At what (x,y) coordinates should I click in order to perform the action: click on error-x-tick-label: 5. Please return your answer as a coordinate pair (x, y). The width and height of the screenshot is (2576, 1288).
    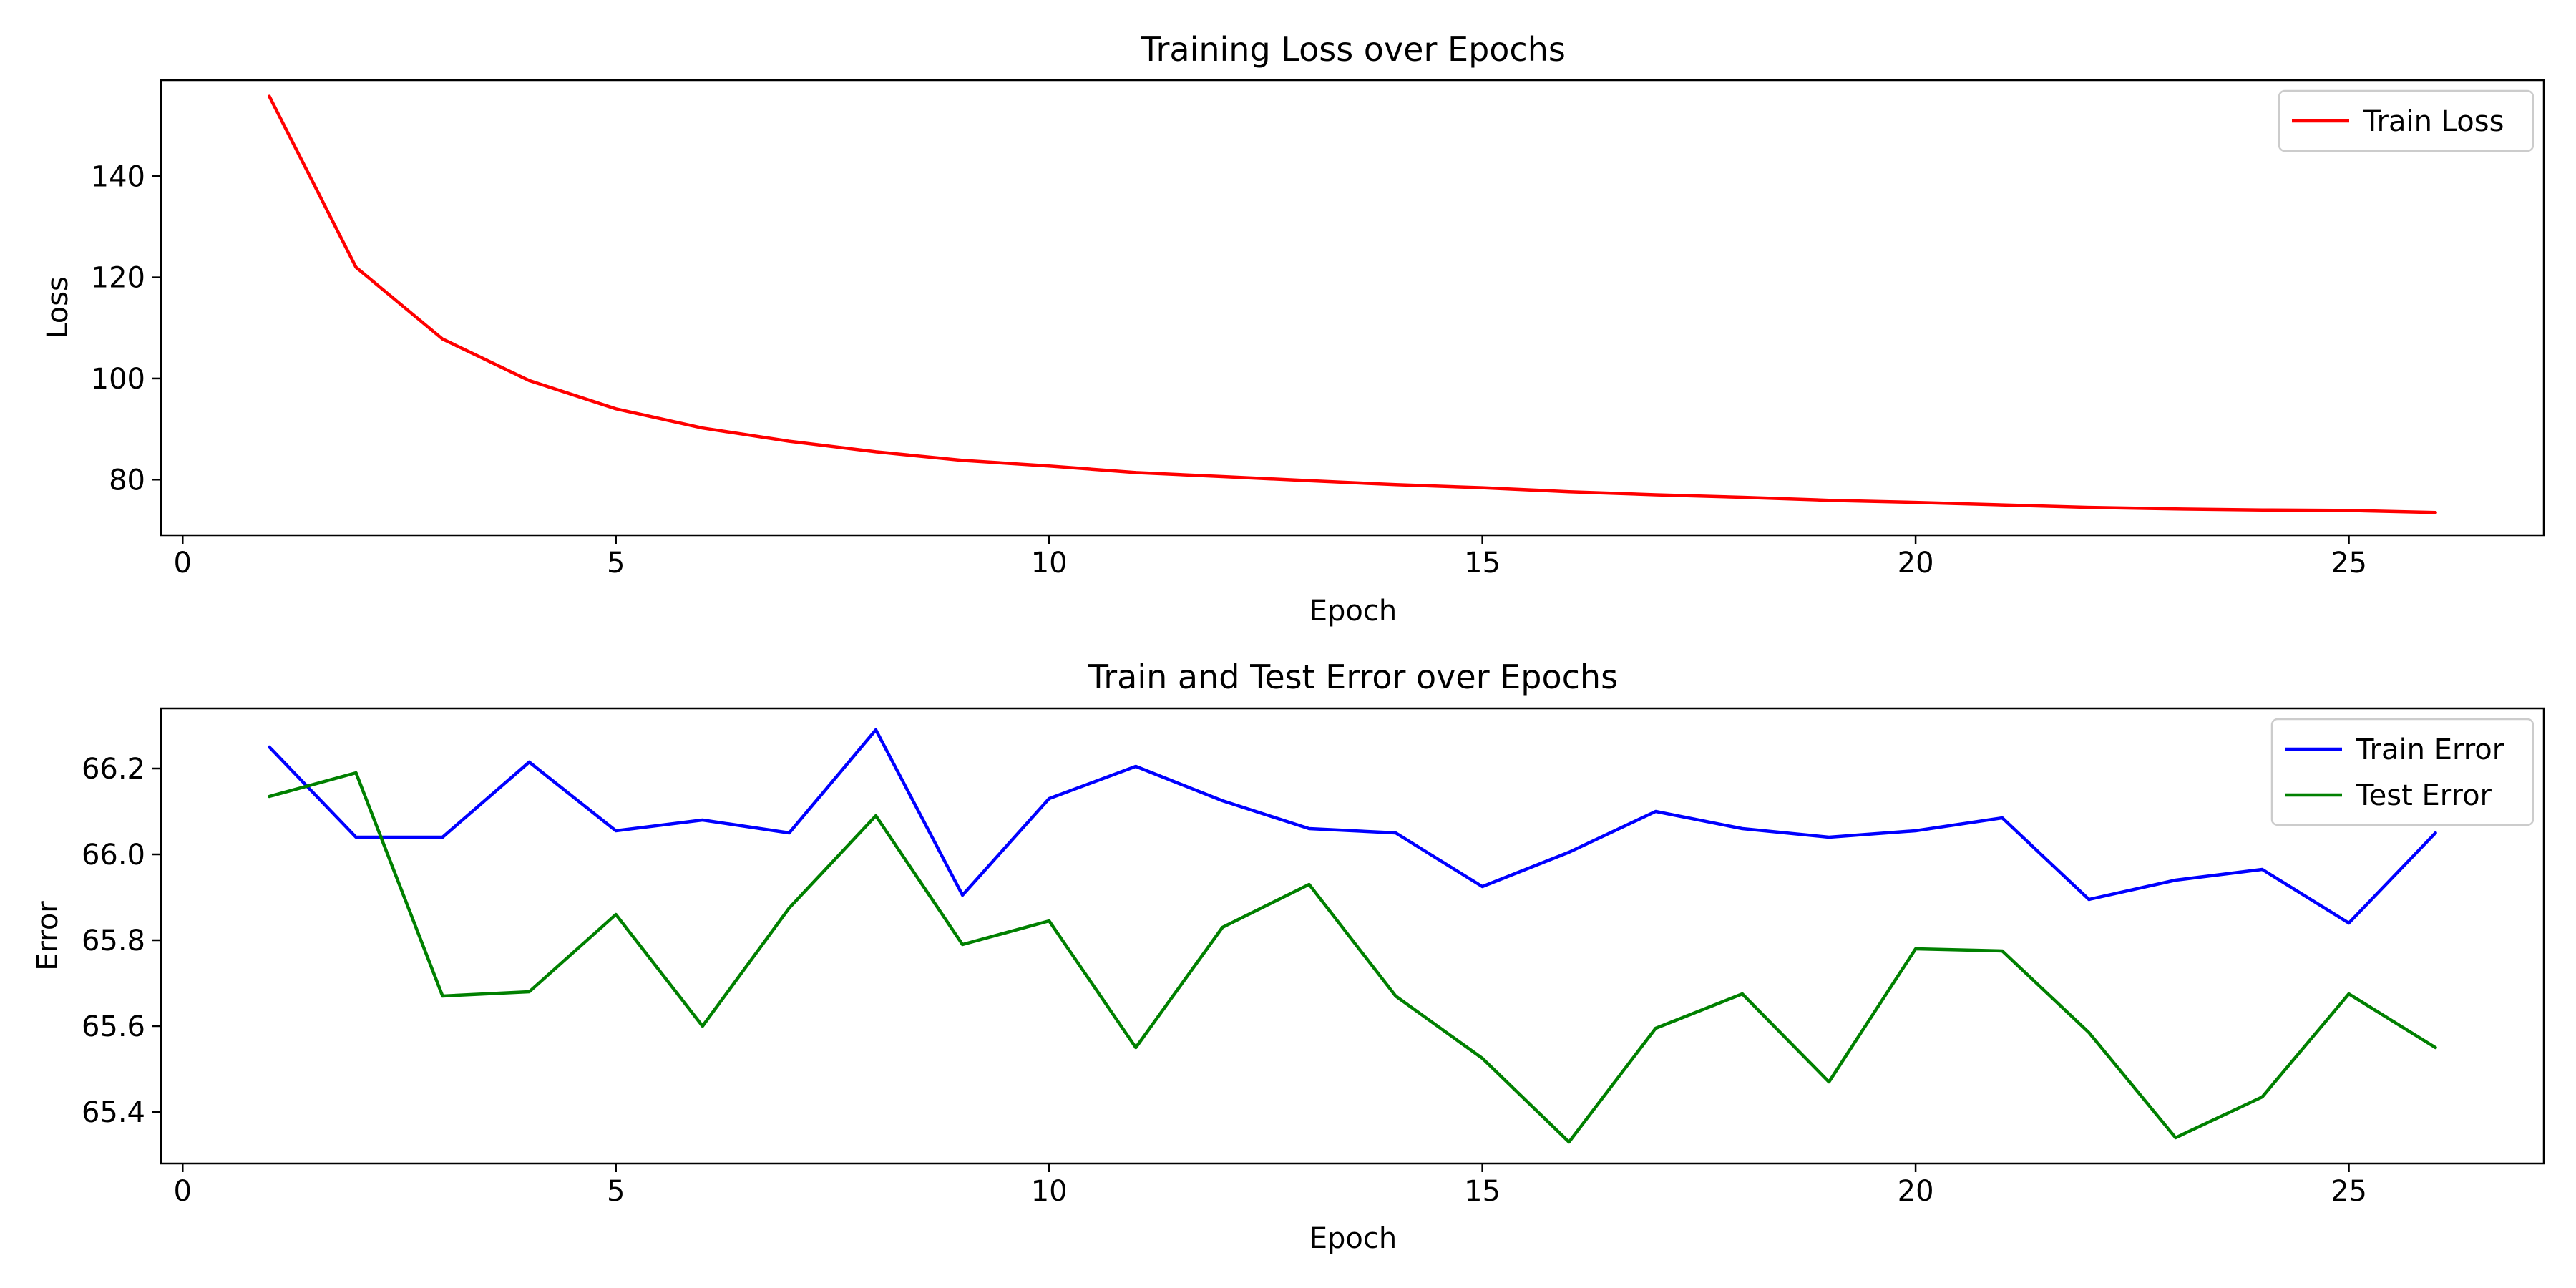
    Looking at the image, I should click on (616, 1191).